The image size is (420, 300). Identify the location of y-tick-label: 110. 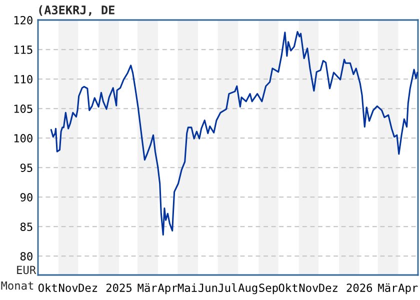
(23, 79).